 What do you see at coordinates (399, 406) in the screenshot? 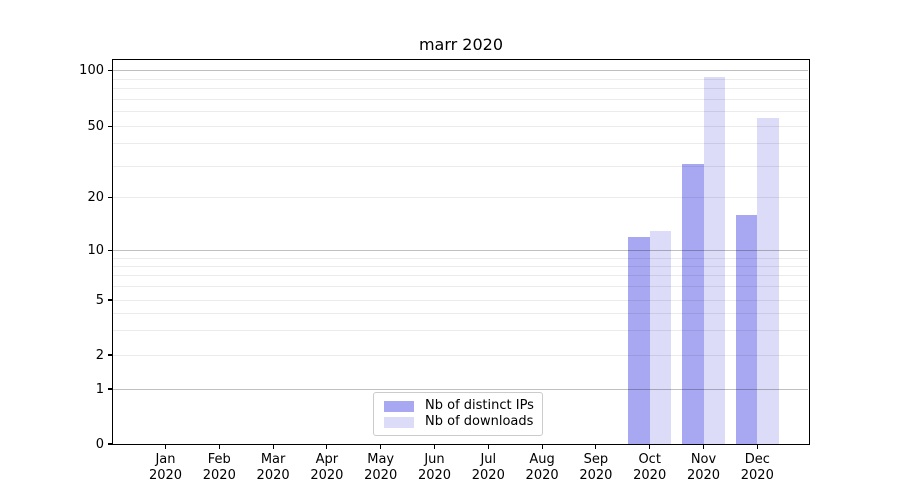
I see `legend-swatch-distinct-ips-icon` at bounding box center [399, 406].